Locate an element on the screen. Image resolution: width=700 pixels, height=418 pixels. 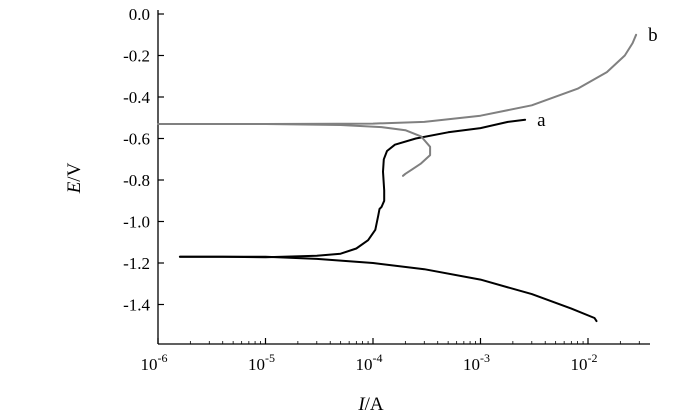
x-tick-label: 10⁻⁴ is located at coordinates (369, 362).